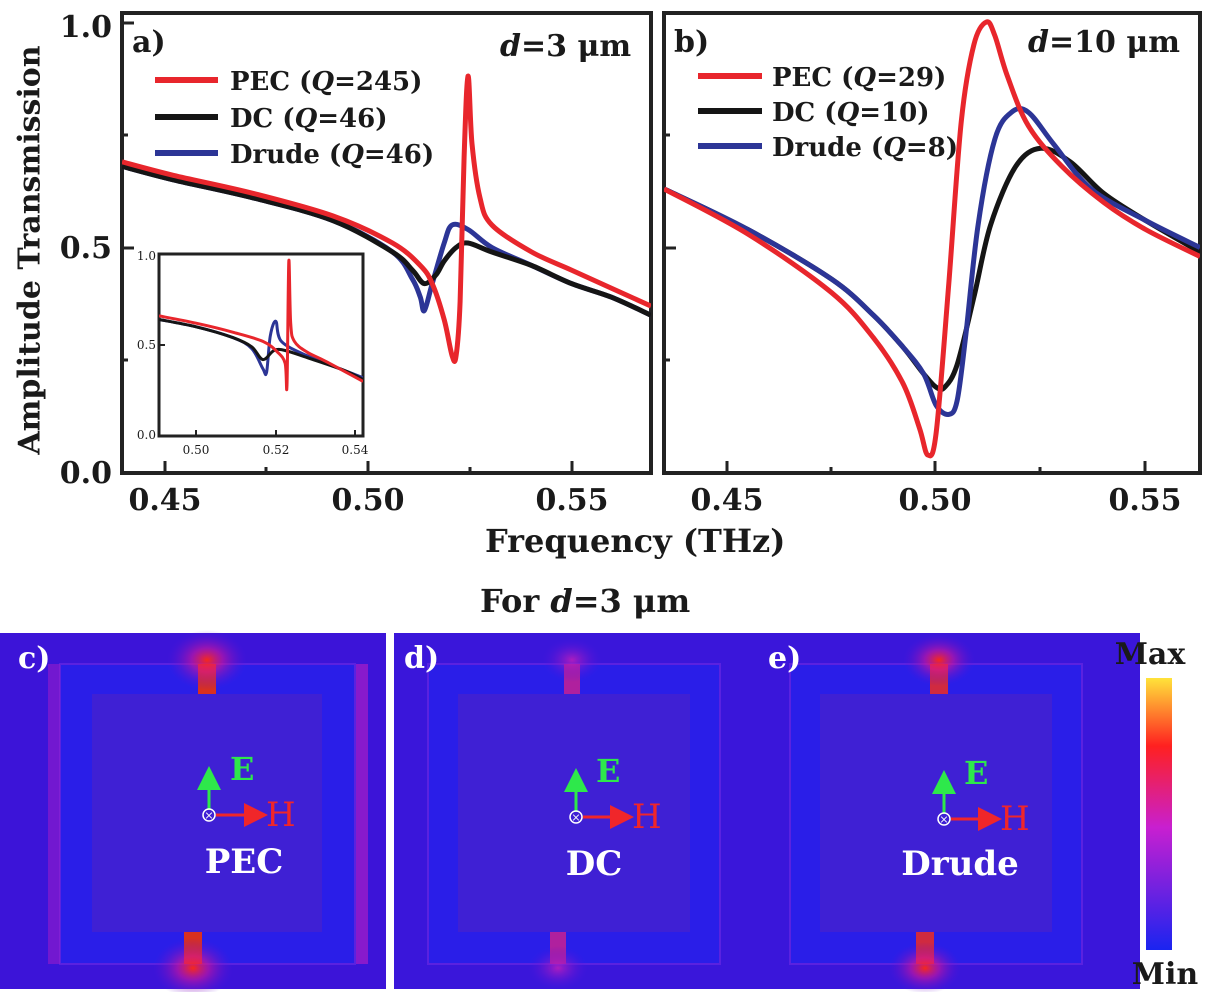  What do you see at coordinates (859, 78) in the screenshot?
I see `legend-entry-pec: PEC (Q=29)` at bounding box center [859, 78].